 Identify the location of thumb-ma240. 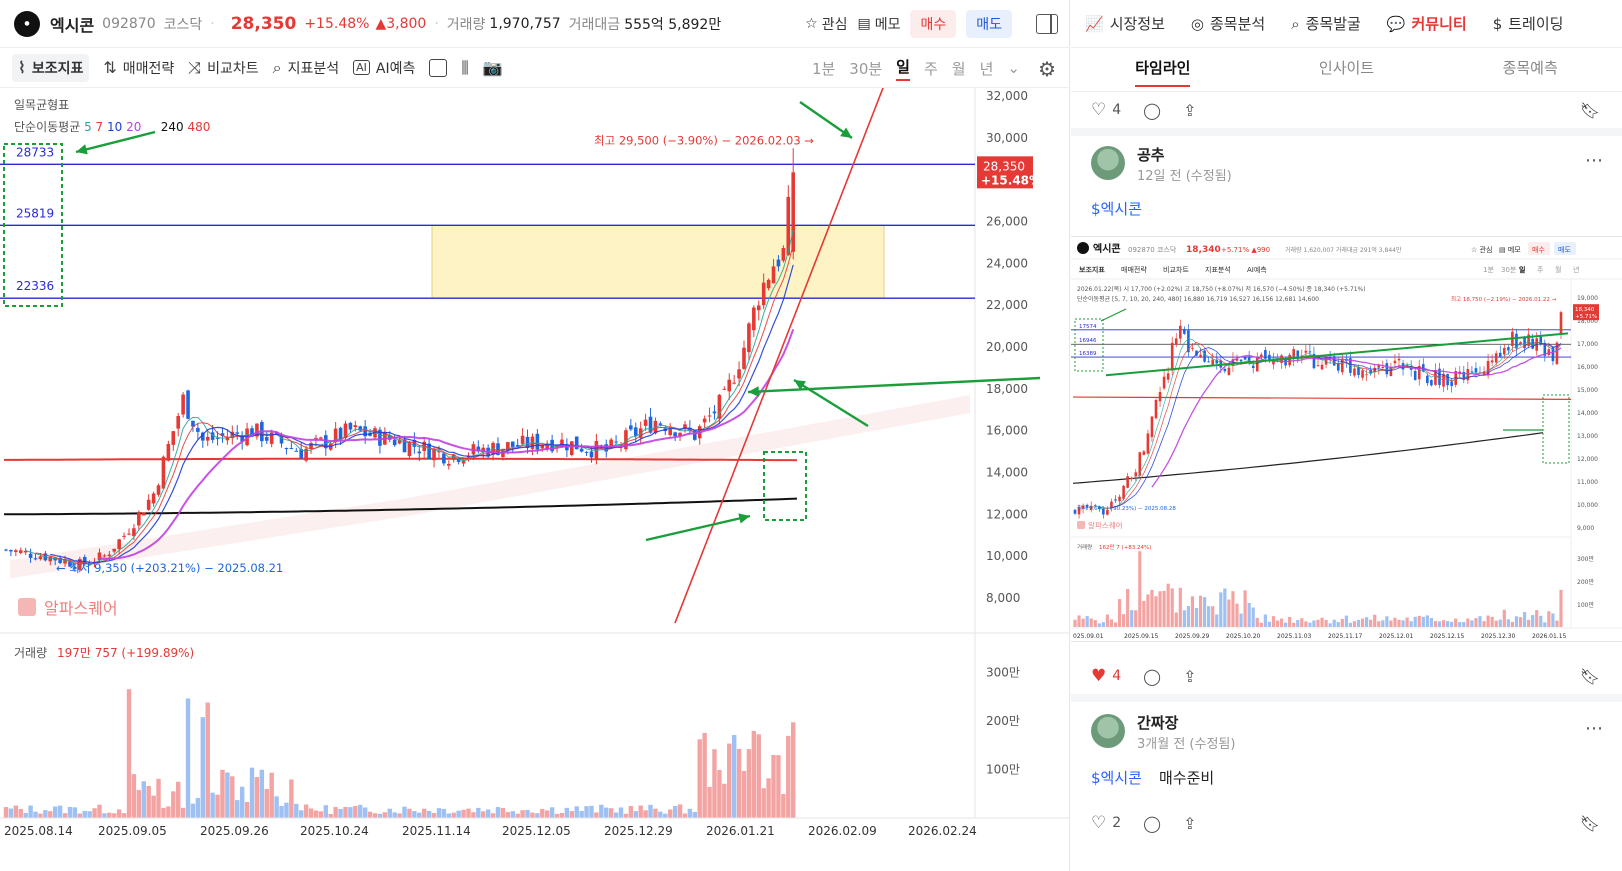
(1308, 458).